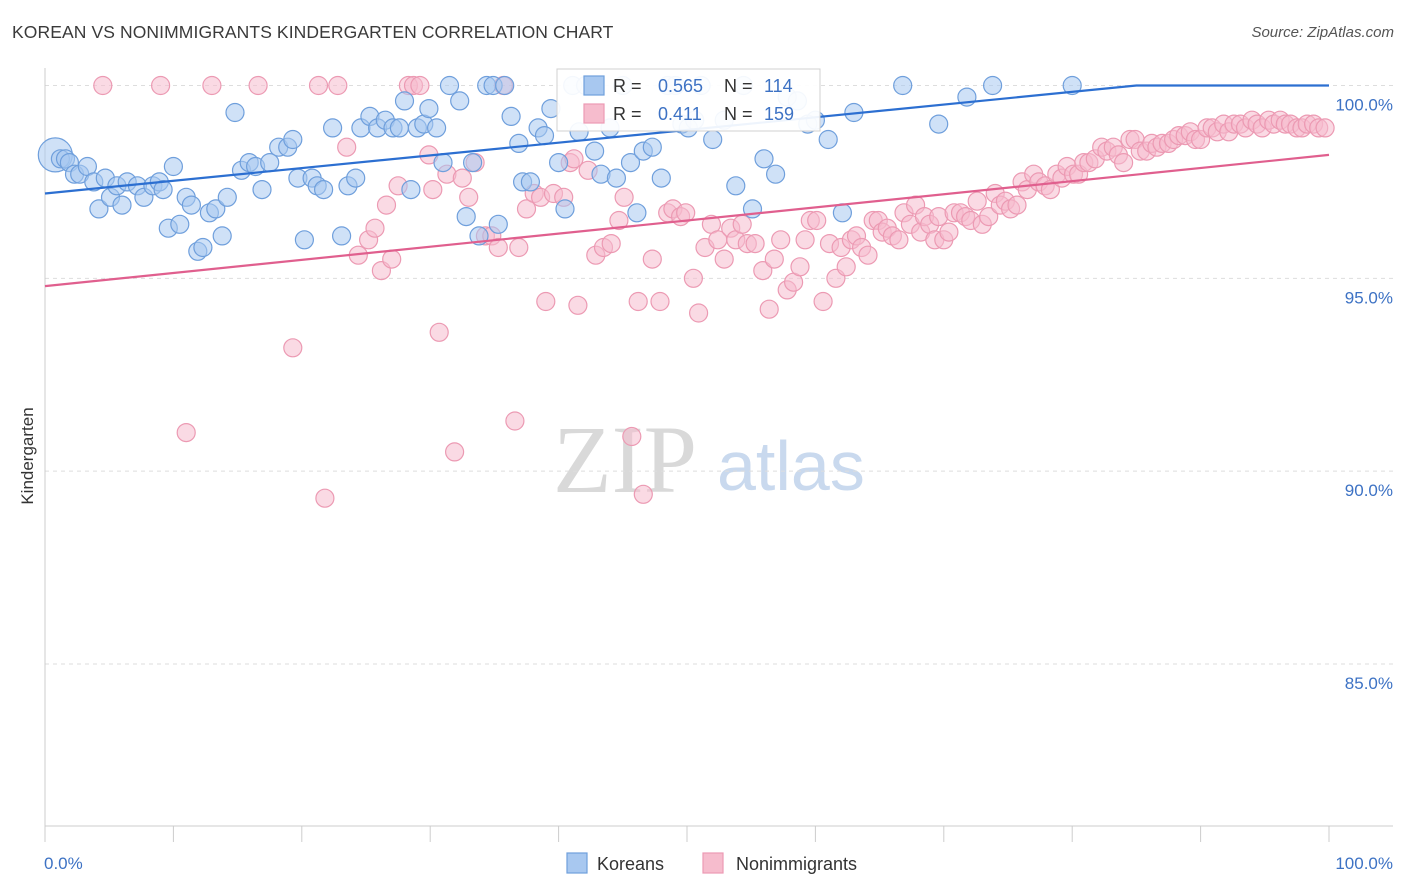  Describe the element at coordinates (796, 864) in the screenshot. I see `legend-label-nonimmigrants: Nonimmigrants` at that location.